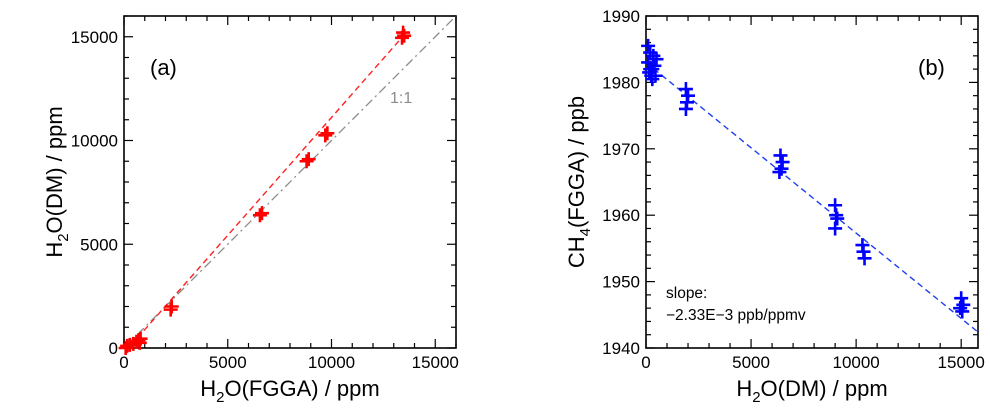 The width and height of the screenshot is (990, 417). Describe the element at coordinates (99, 244) in the screenshot. I see `panel-a-y-tick-label: 5000` at that location.